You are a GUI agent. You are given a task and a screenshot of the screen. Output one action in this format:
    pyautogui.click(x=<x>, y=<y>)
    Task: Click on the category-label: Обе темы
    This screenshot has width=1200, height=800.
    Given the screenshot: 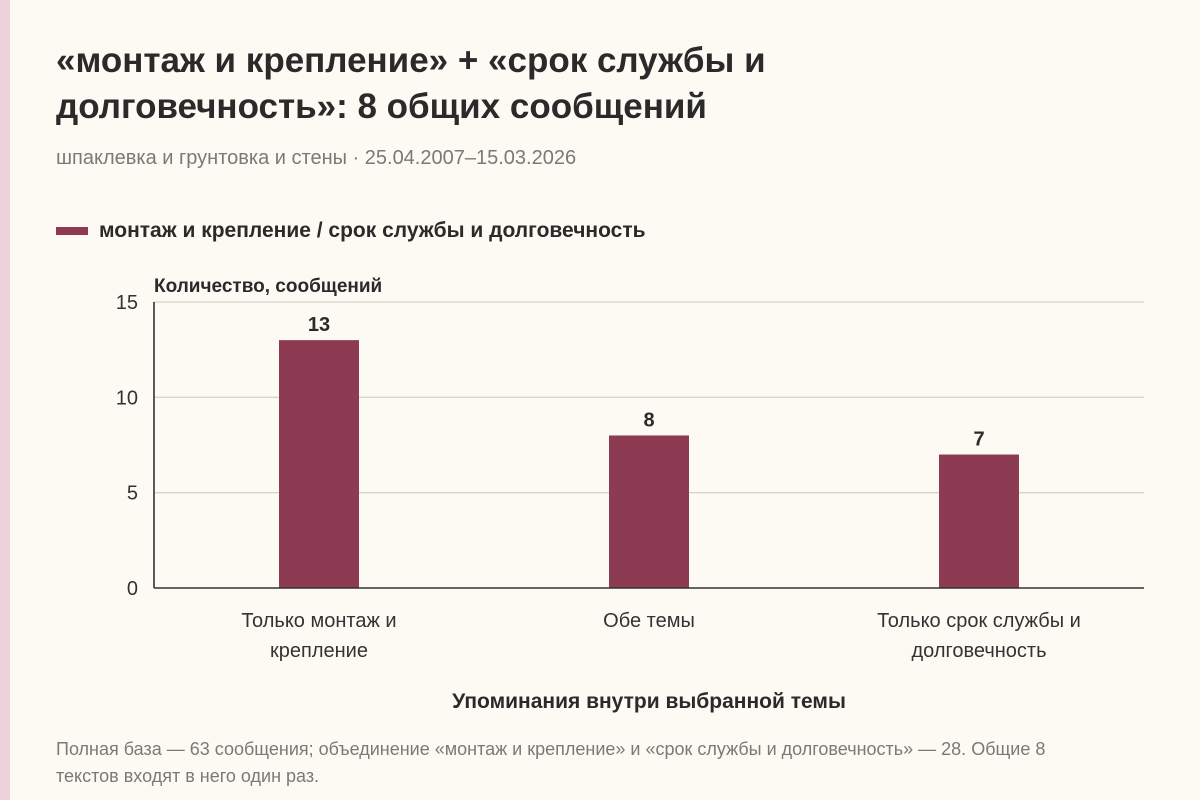 What is the action you would take?
    pyautogui.click(x=649, y=621)
    